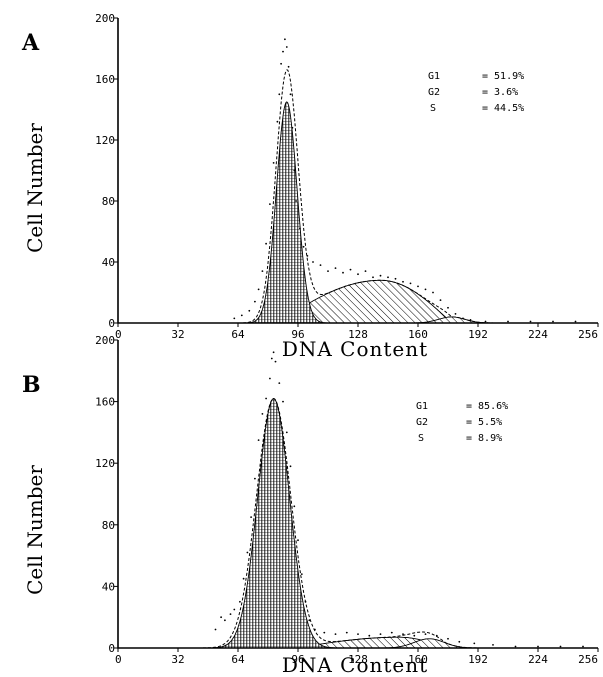  Describe the element at coordinates (111, 323) in the screenshot. I see `y-tick-label: 0` at that location.